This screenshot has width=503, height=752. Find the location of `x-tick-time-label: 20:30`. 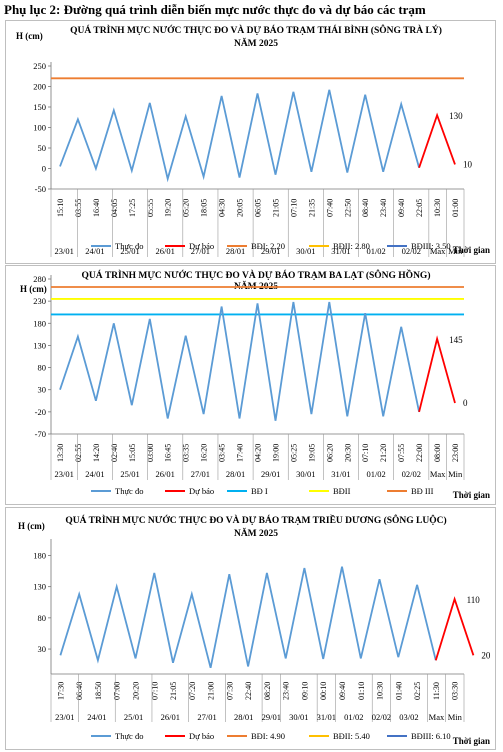

x-tick-time-label: 20:30 is located at coordinates (347, 453).